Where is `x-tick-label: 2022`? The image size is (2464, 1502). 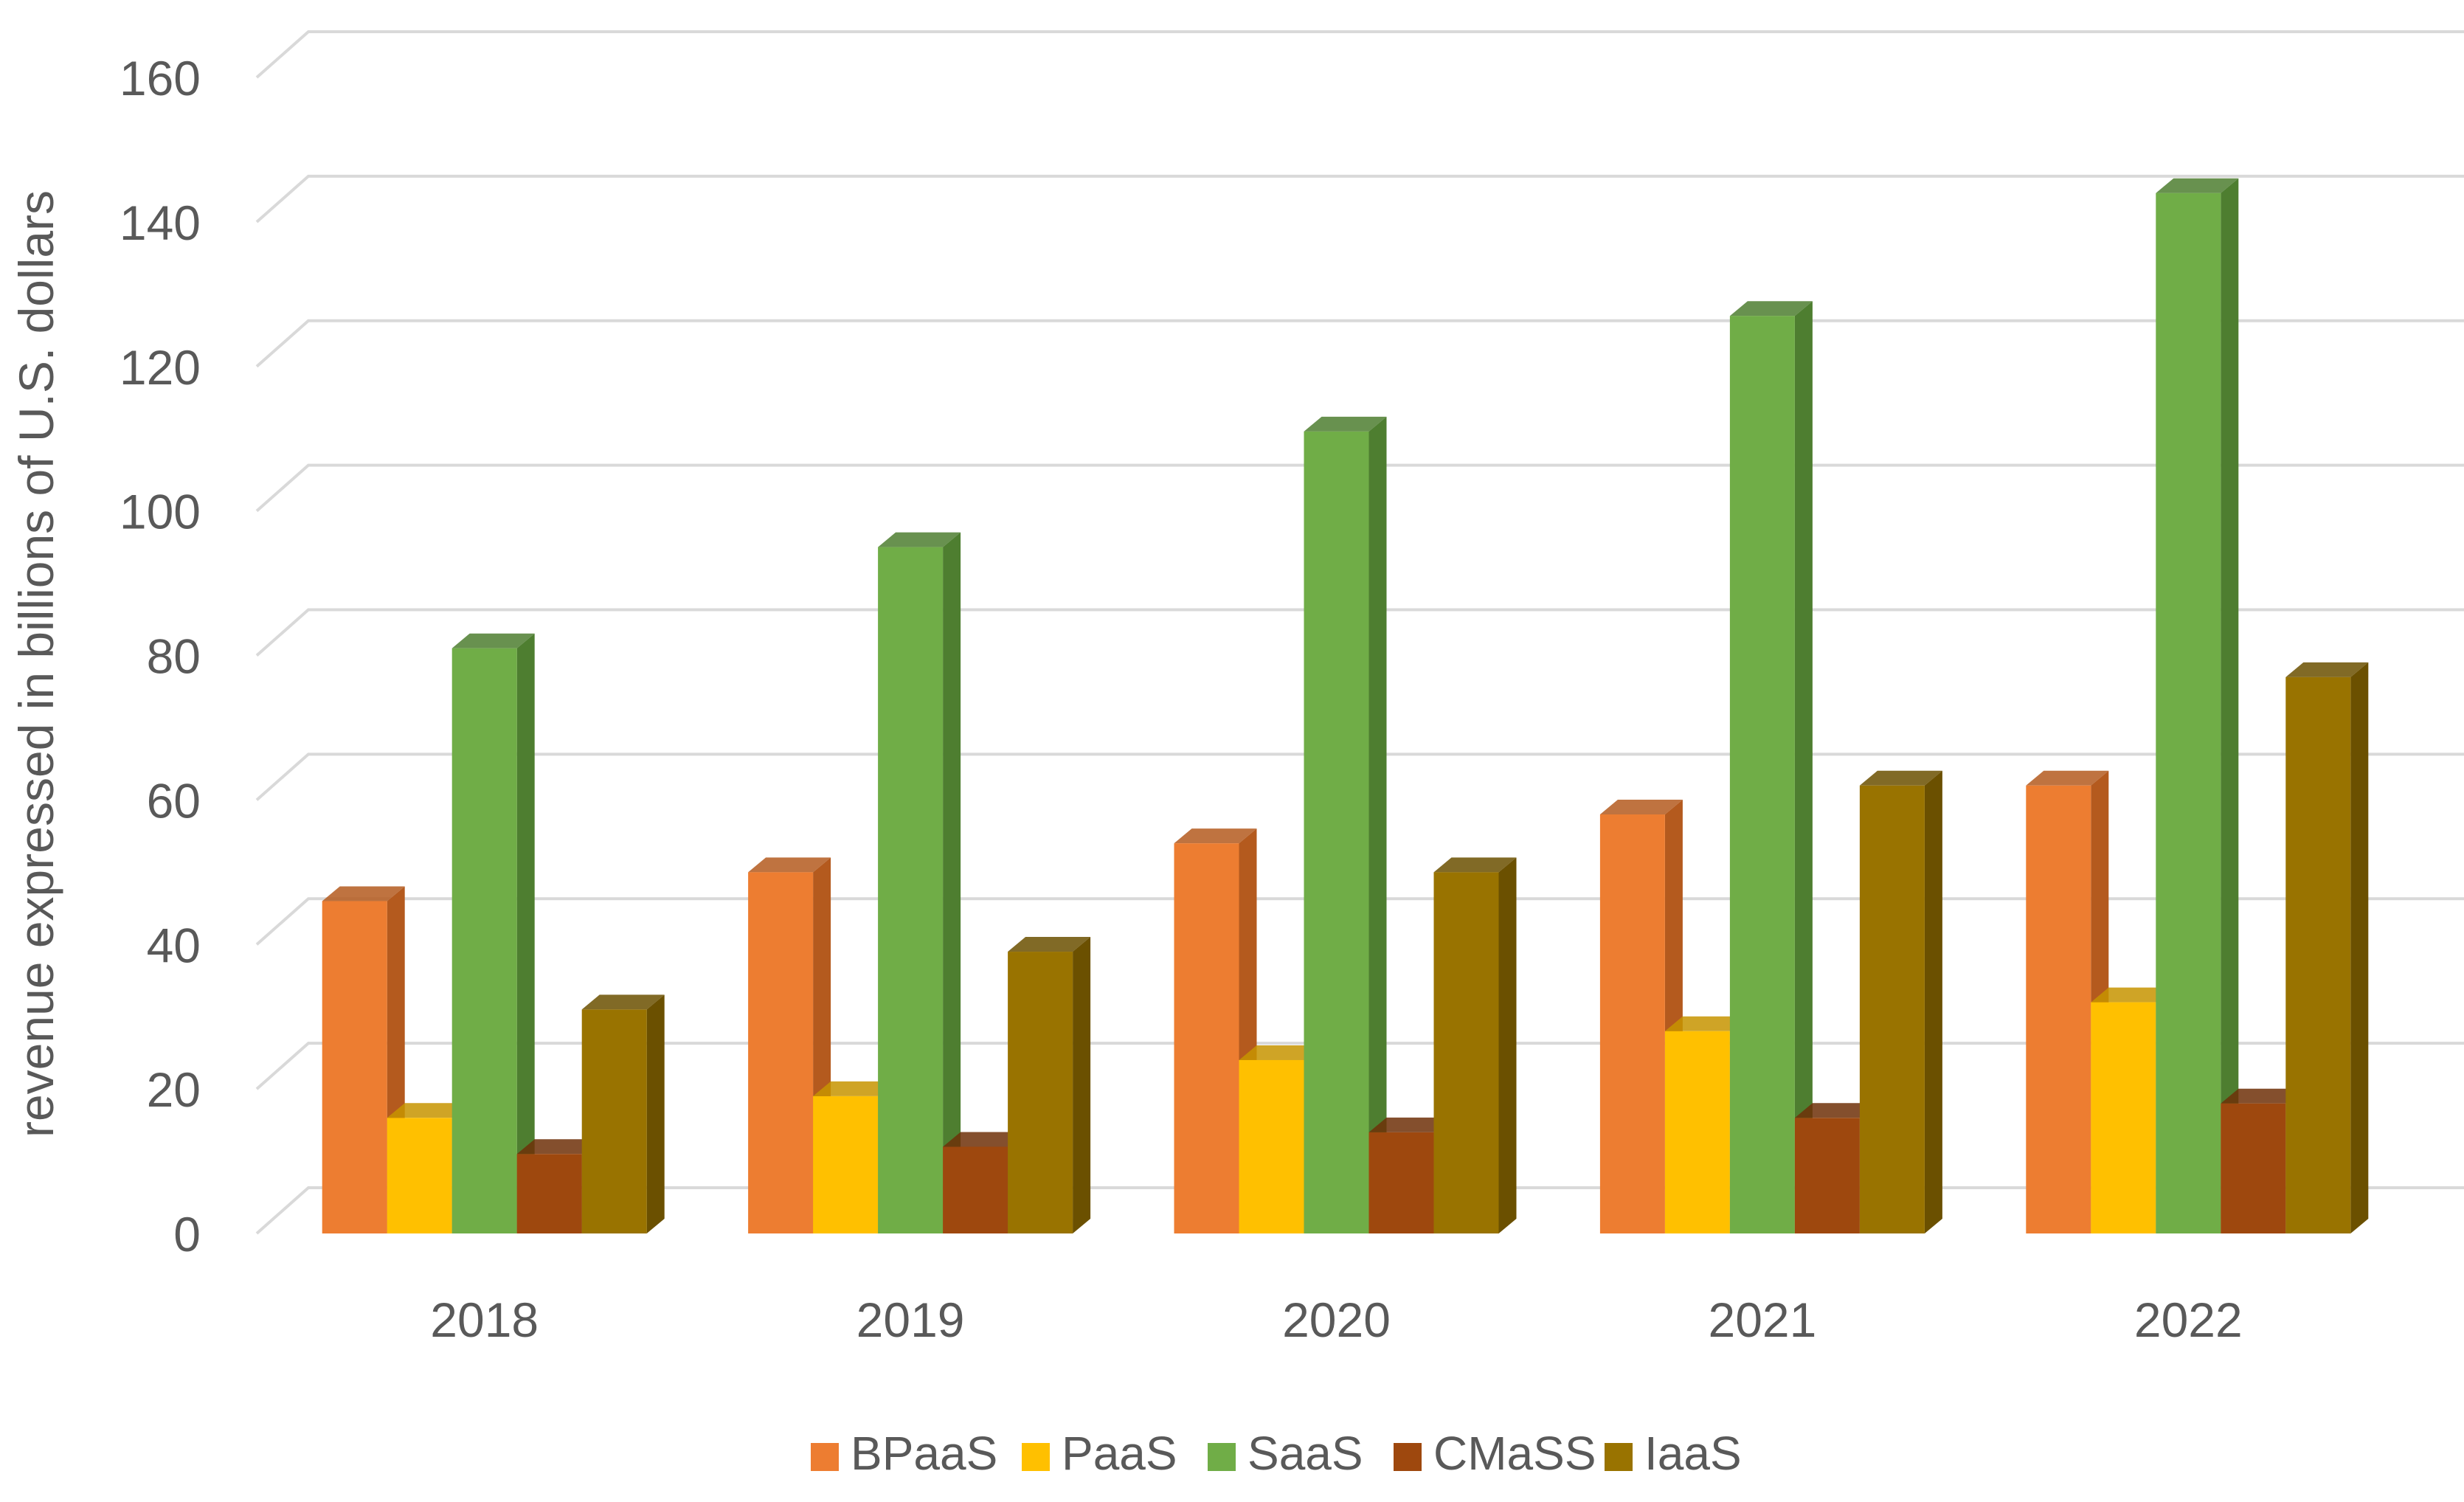 x-tick-label: 2022 is located at coordinates (2188, 1319).